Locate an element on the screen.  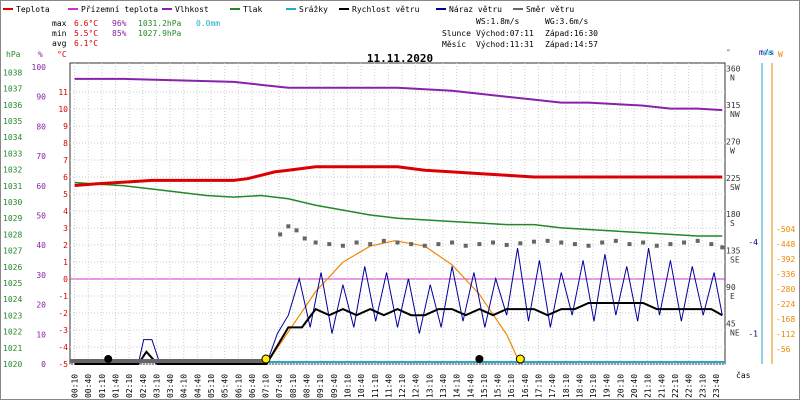
degc-tick-label: 11 is located at coordinates (63, 92).